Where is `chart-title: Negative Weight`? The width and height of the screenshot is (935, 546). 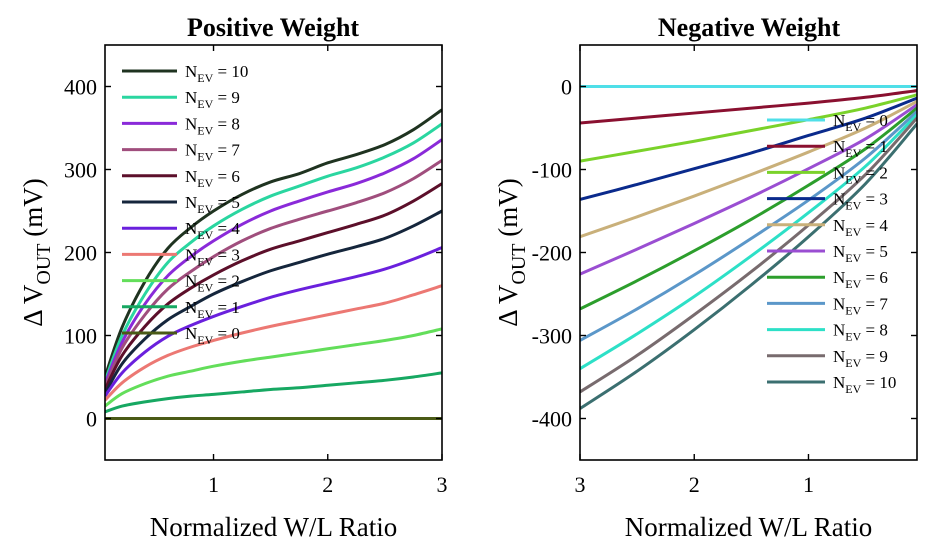 chart-title: Negative Weight is located at coordinates (749, 27).